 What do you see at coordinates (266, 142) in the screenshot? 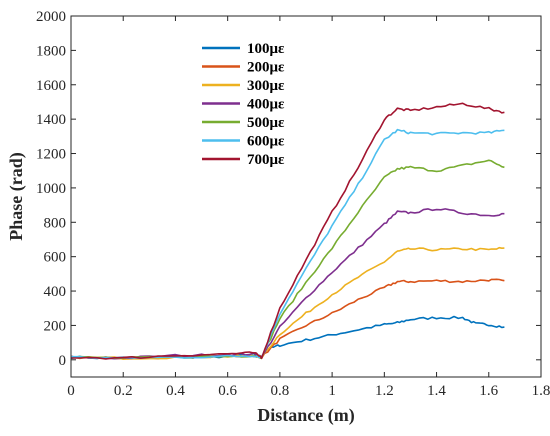
I see `legend-label-6: 600με` at bounding box center [266, 142].